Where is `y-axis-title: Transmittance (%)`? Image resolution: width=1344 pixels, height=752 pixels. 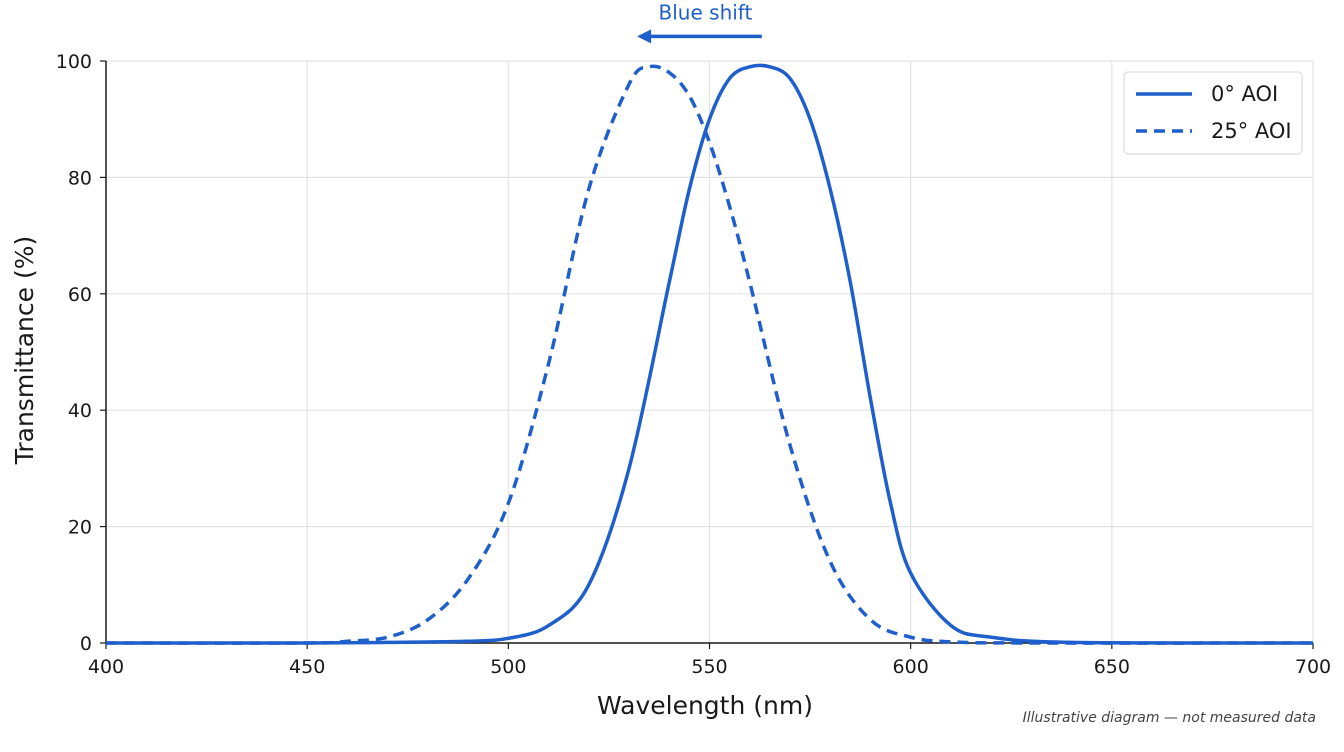
y-axis-title: Transmittance (%) is located at coordinates (24, 350).